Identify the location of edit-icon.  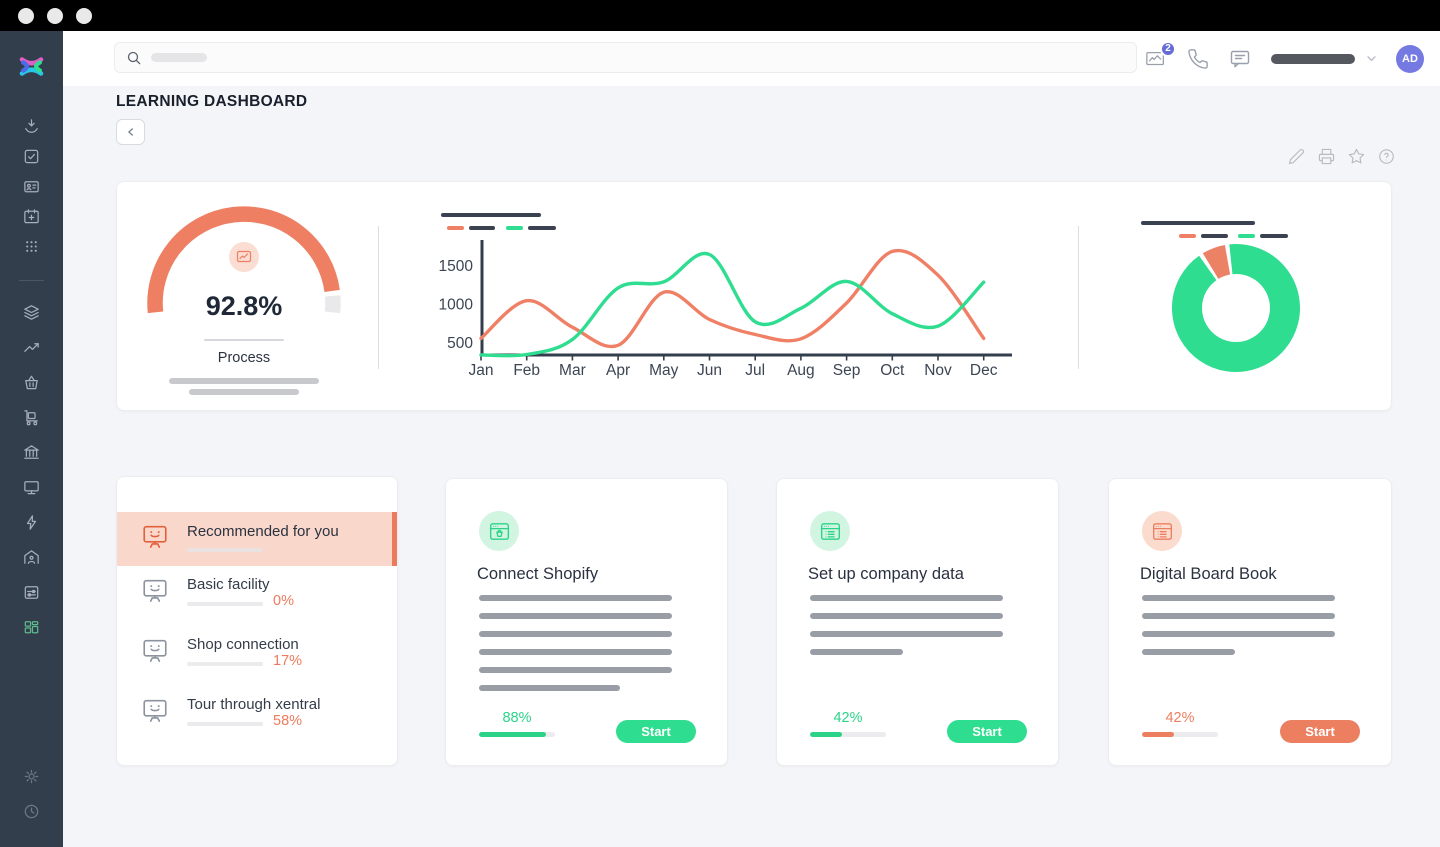
(1296, 156).